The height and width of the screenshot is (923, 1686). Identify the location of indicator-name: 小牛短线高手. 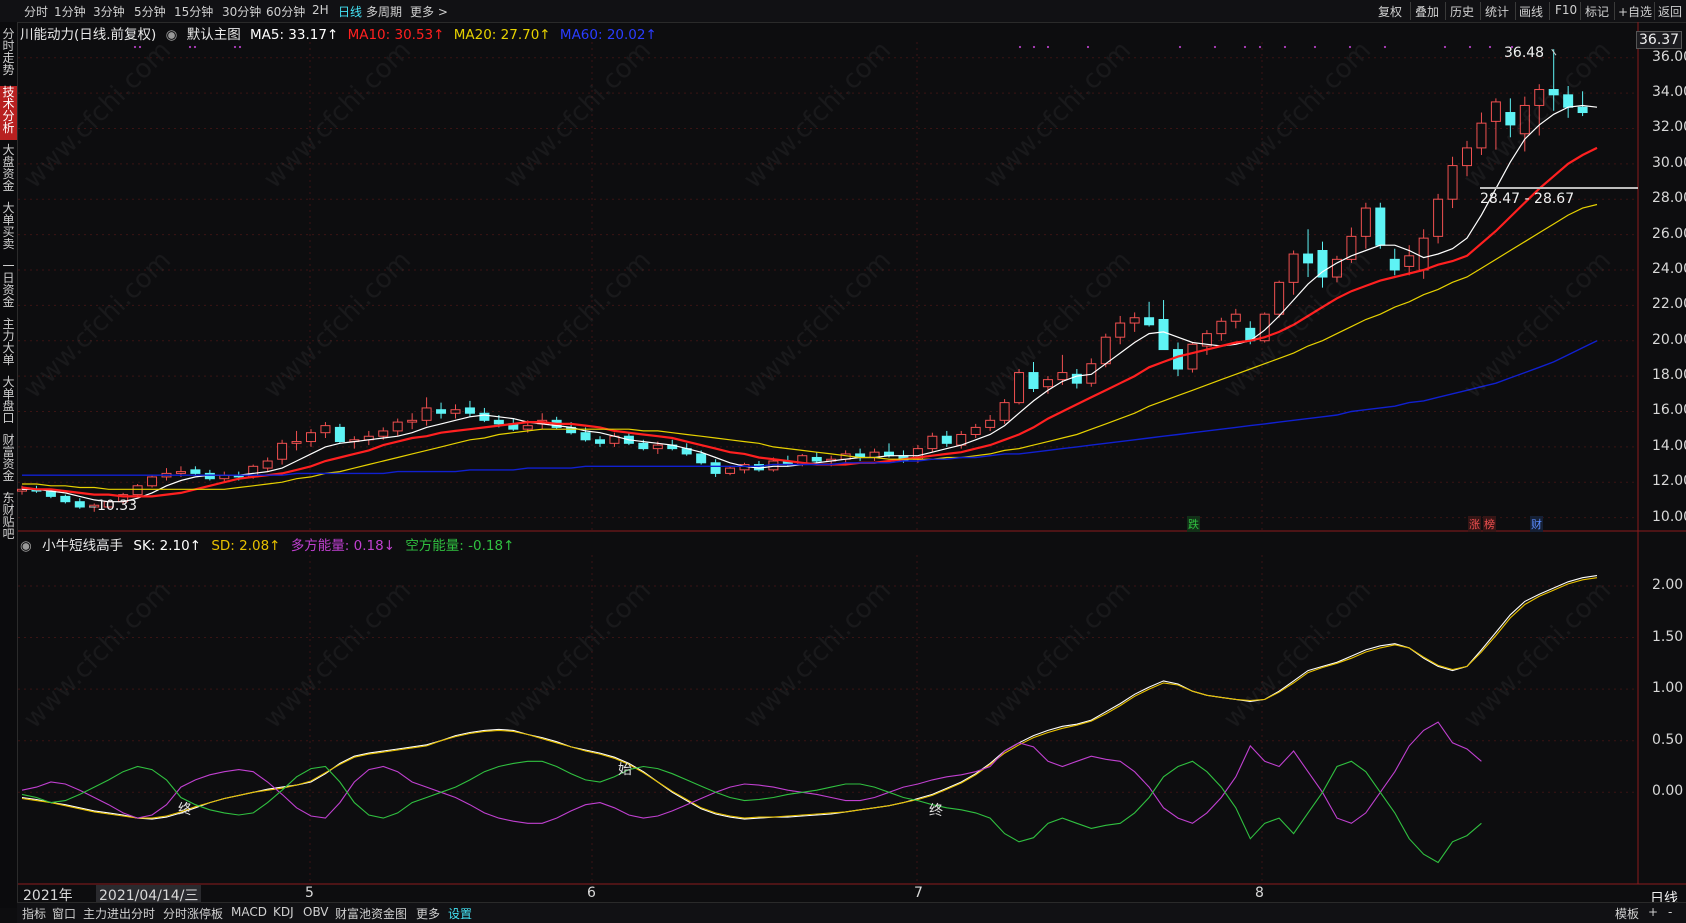
(83, 546).